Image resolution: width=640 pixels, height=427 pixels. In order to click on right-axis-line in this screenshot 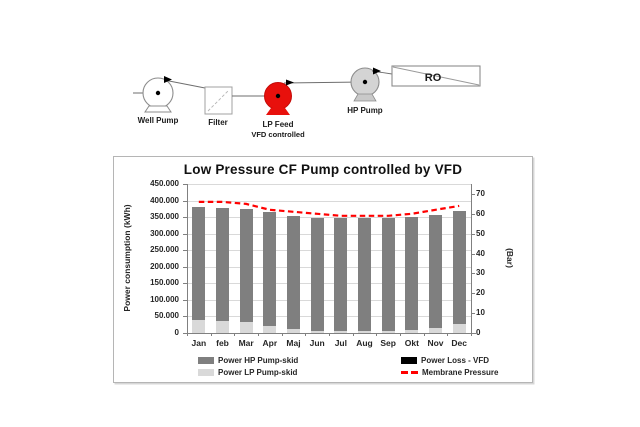, I will do `click(471, 259)`.